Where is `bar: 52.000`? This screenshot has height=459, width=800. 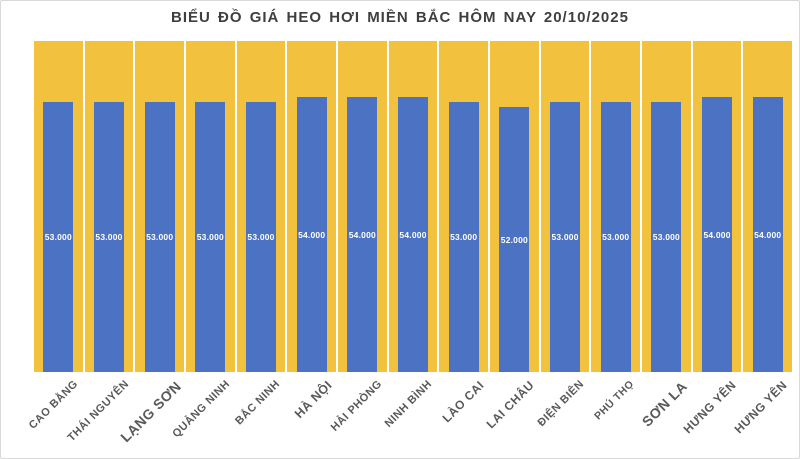 bar: 52.000 is located at coordinates (514, 239).